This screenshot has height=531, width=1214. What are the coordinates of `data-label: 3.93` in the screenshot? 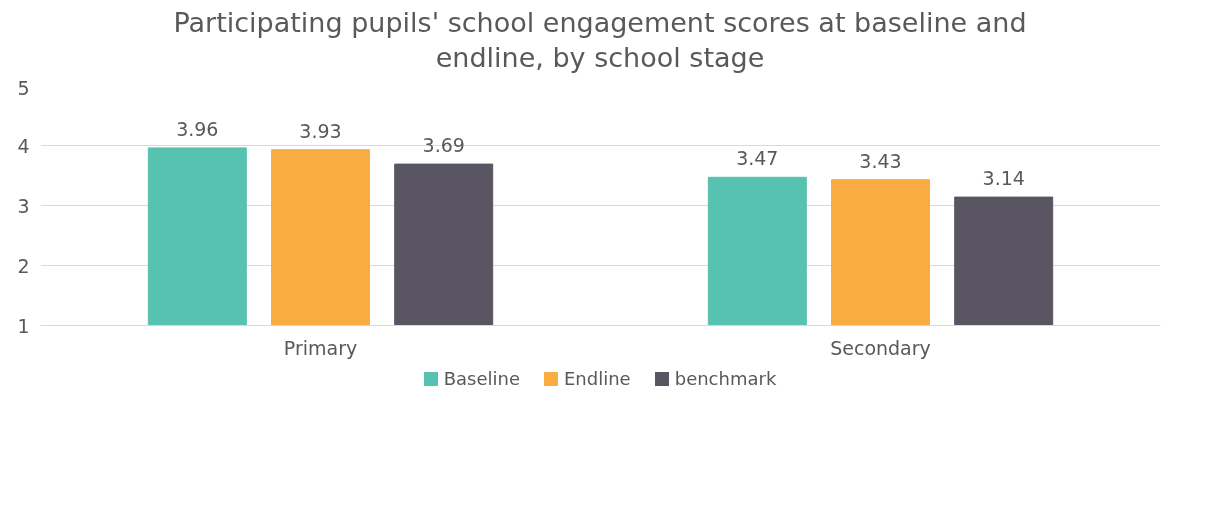 It's located at (320, 130).